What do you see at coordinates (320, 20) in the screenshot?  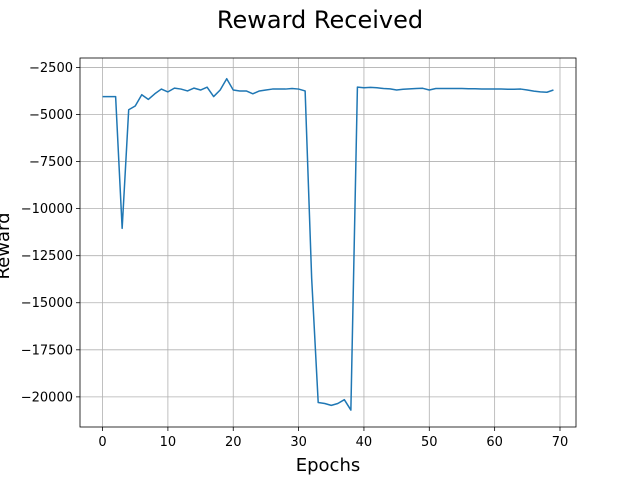 I see `chart-title: Reward Received` at bounding box center [320, 20].